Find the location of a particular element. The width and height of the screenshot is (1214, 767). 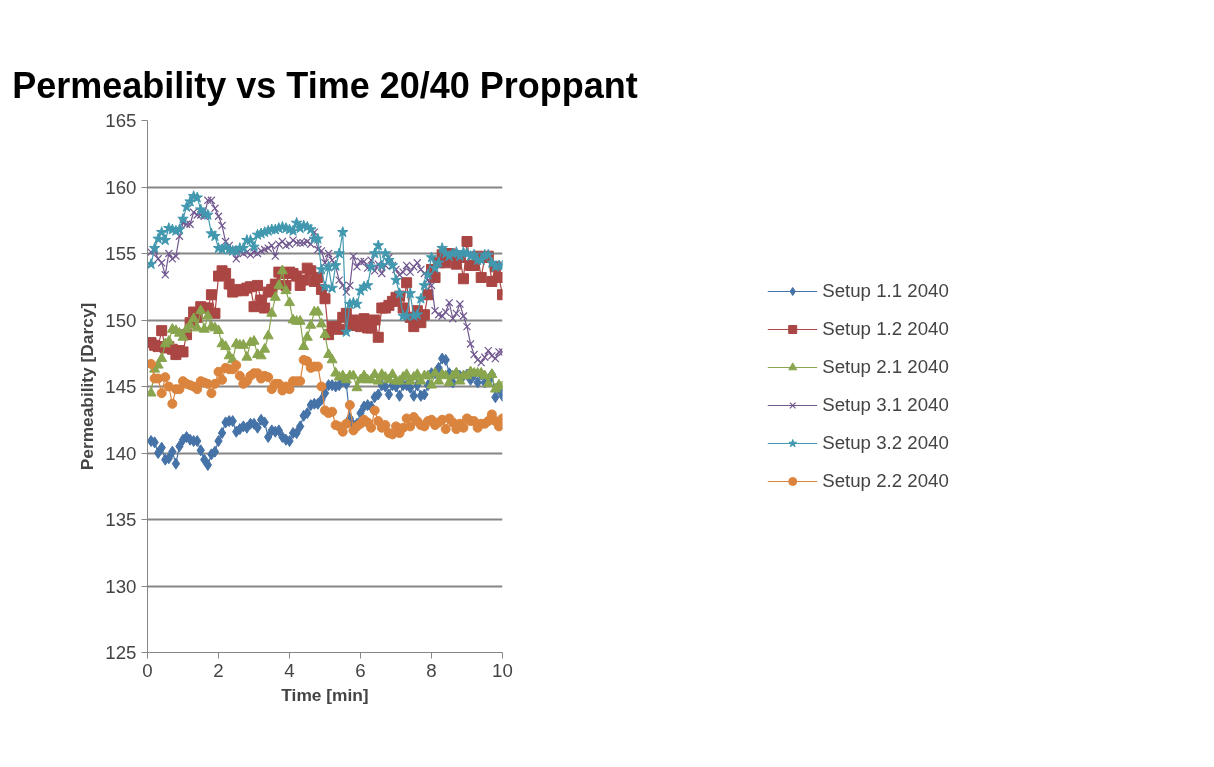

y-axis-title: Permeability [Darcy] is located at coordinates (87, 386).